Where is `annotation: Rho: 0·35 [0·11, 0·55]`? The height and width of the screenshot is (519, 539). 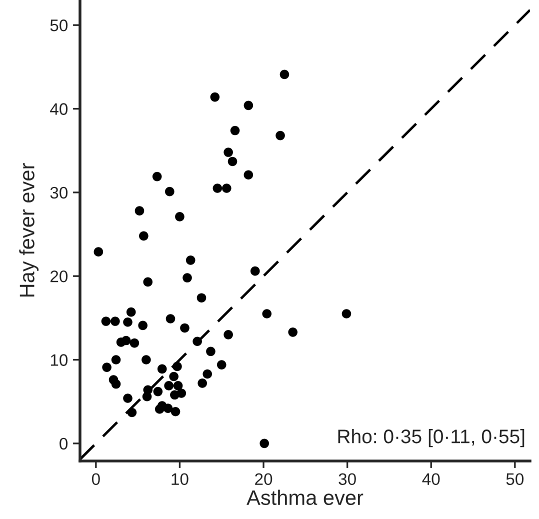
annotation: Rho: 0·35 [0·11, 0·55] is located at coordinates (431, 438).